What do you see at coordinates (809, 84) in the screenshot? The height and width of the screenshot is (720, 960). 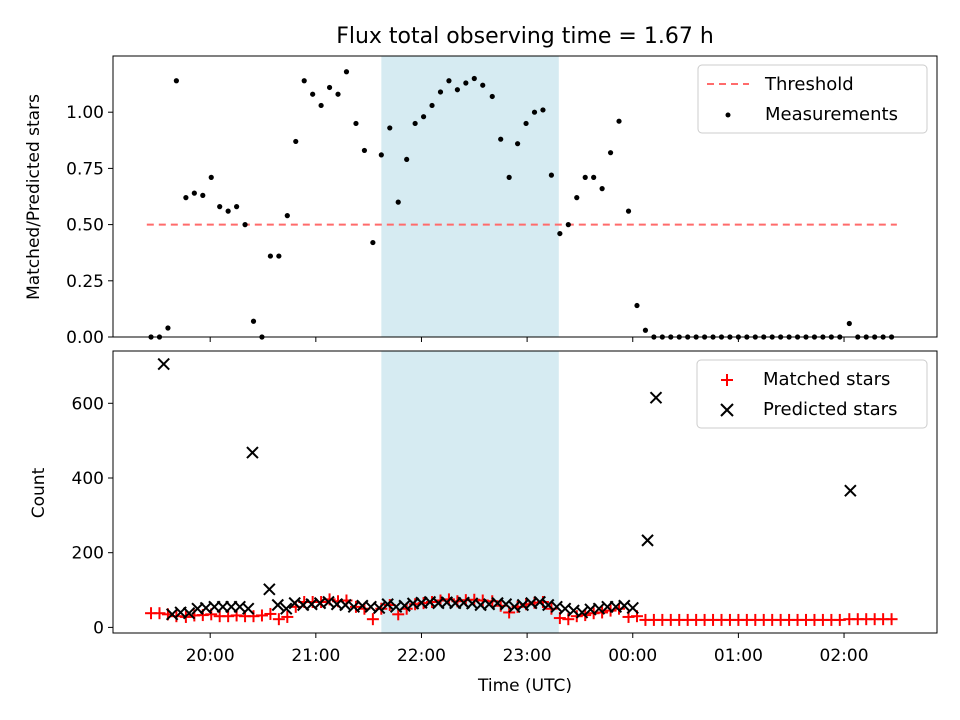 I see `legend-threshold-label: Threshold` at bounding box center [809, 84].